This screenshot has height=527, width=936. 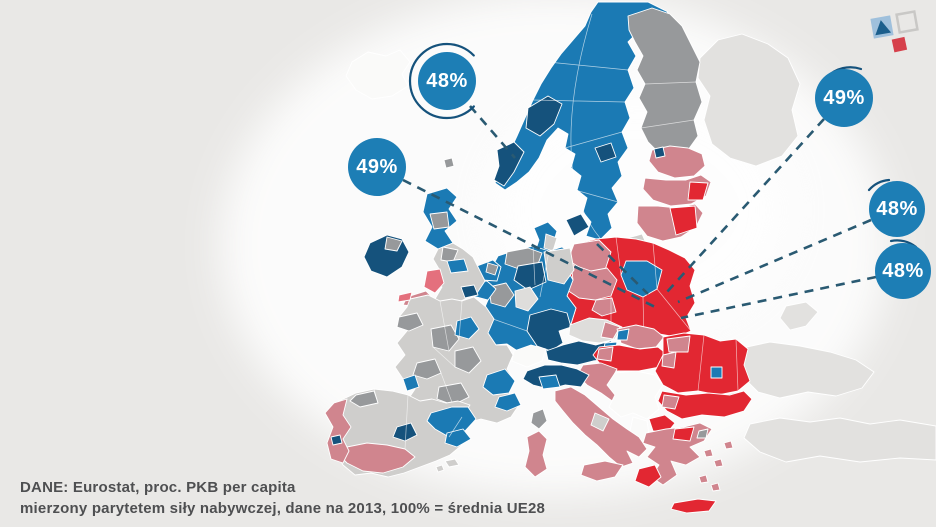 I want to click on callout-bubble-northwest: 48%, so click(x=447, y=81).